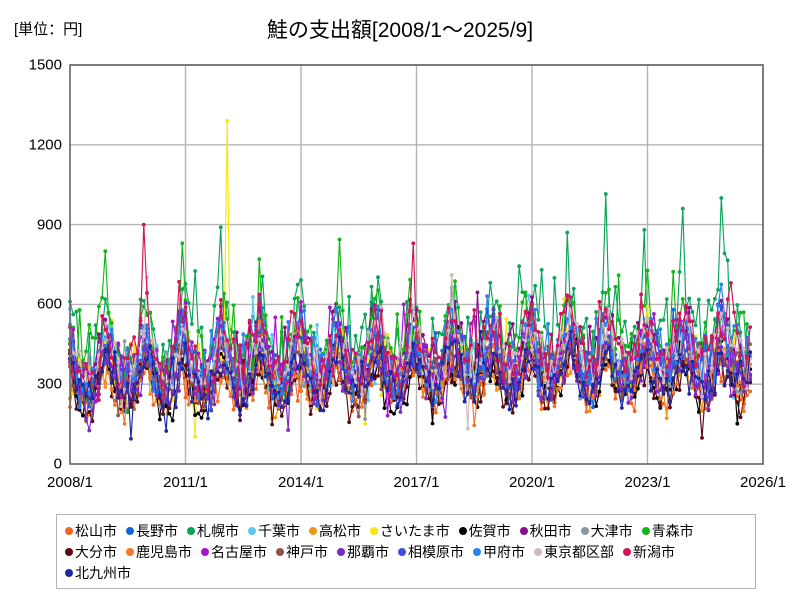  What do you see at coordinates (654, 551) in the screenshot?
I see `legend-label: 新潟市` at bounding box center [654, 551].